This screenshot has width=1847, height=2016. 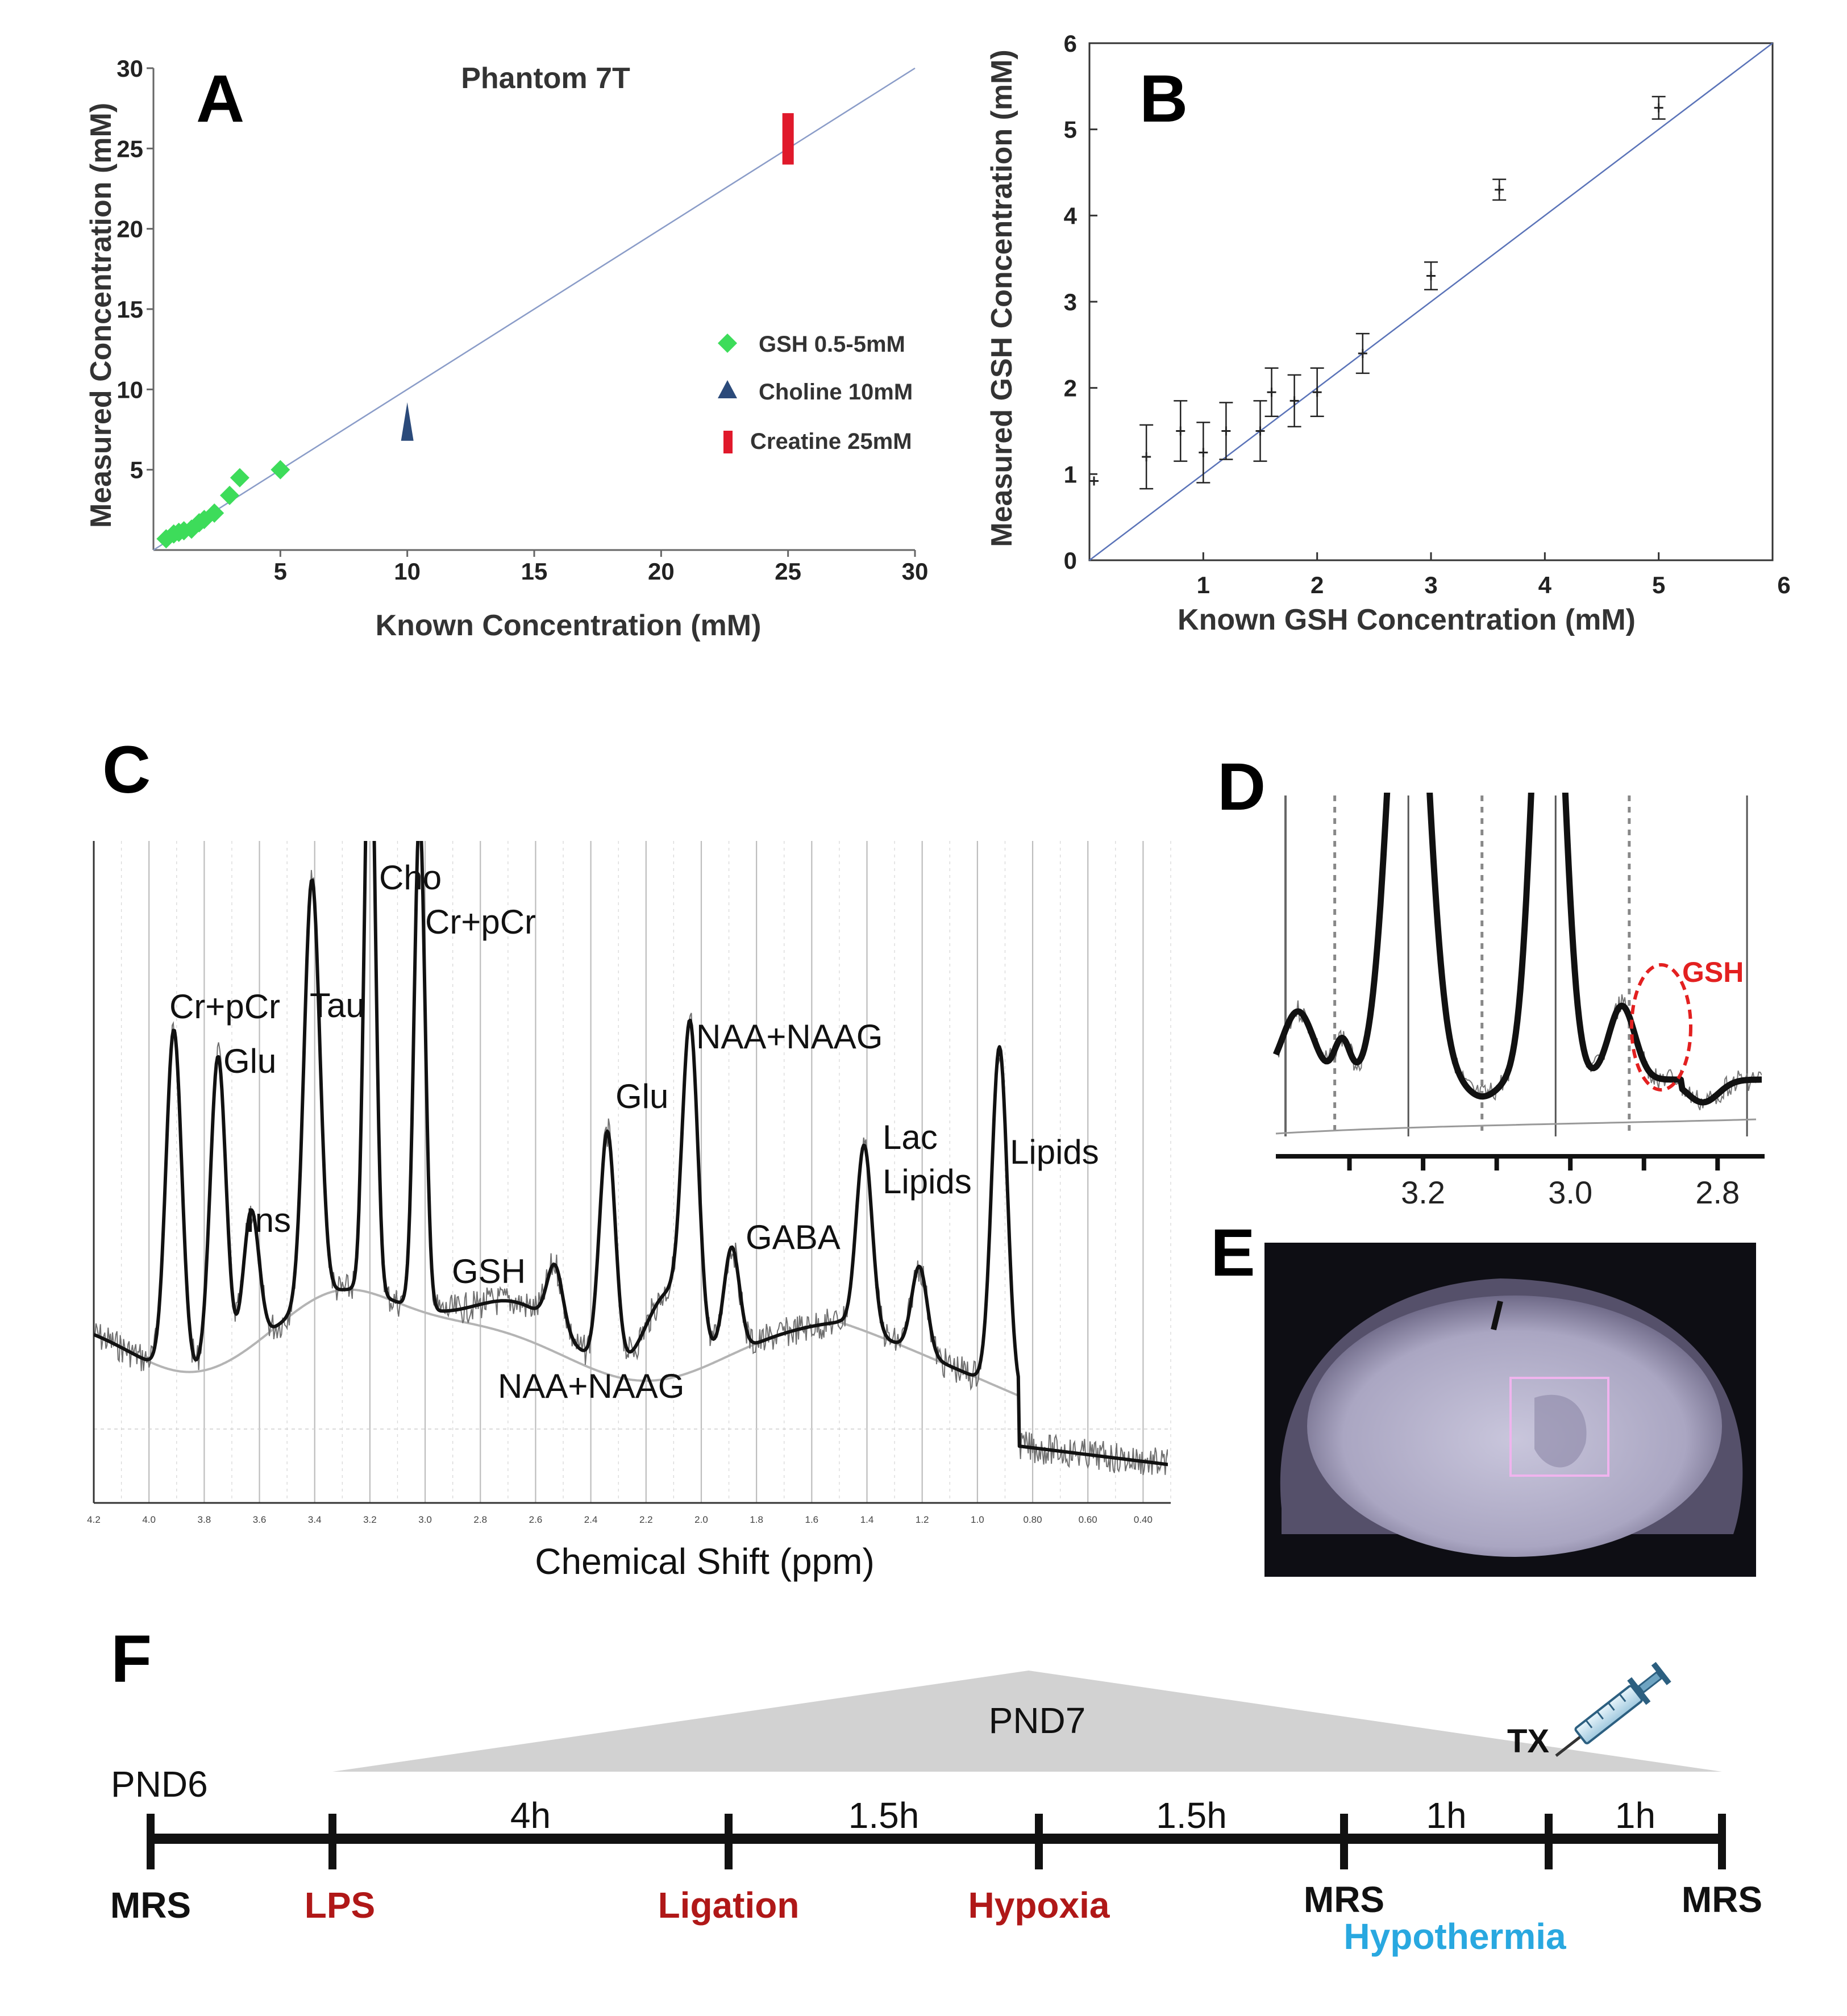 What do you see at coordinates (1037, 1720) in the screenshot?
I see `timeline-day2-label: PND7` at bounding box center [1037, 1720].